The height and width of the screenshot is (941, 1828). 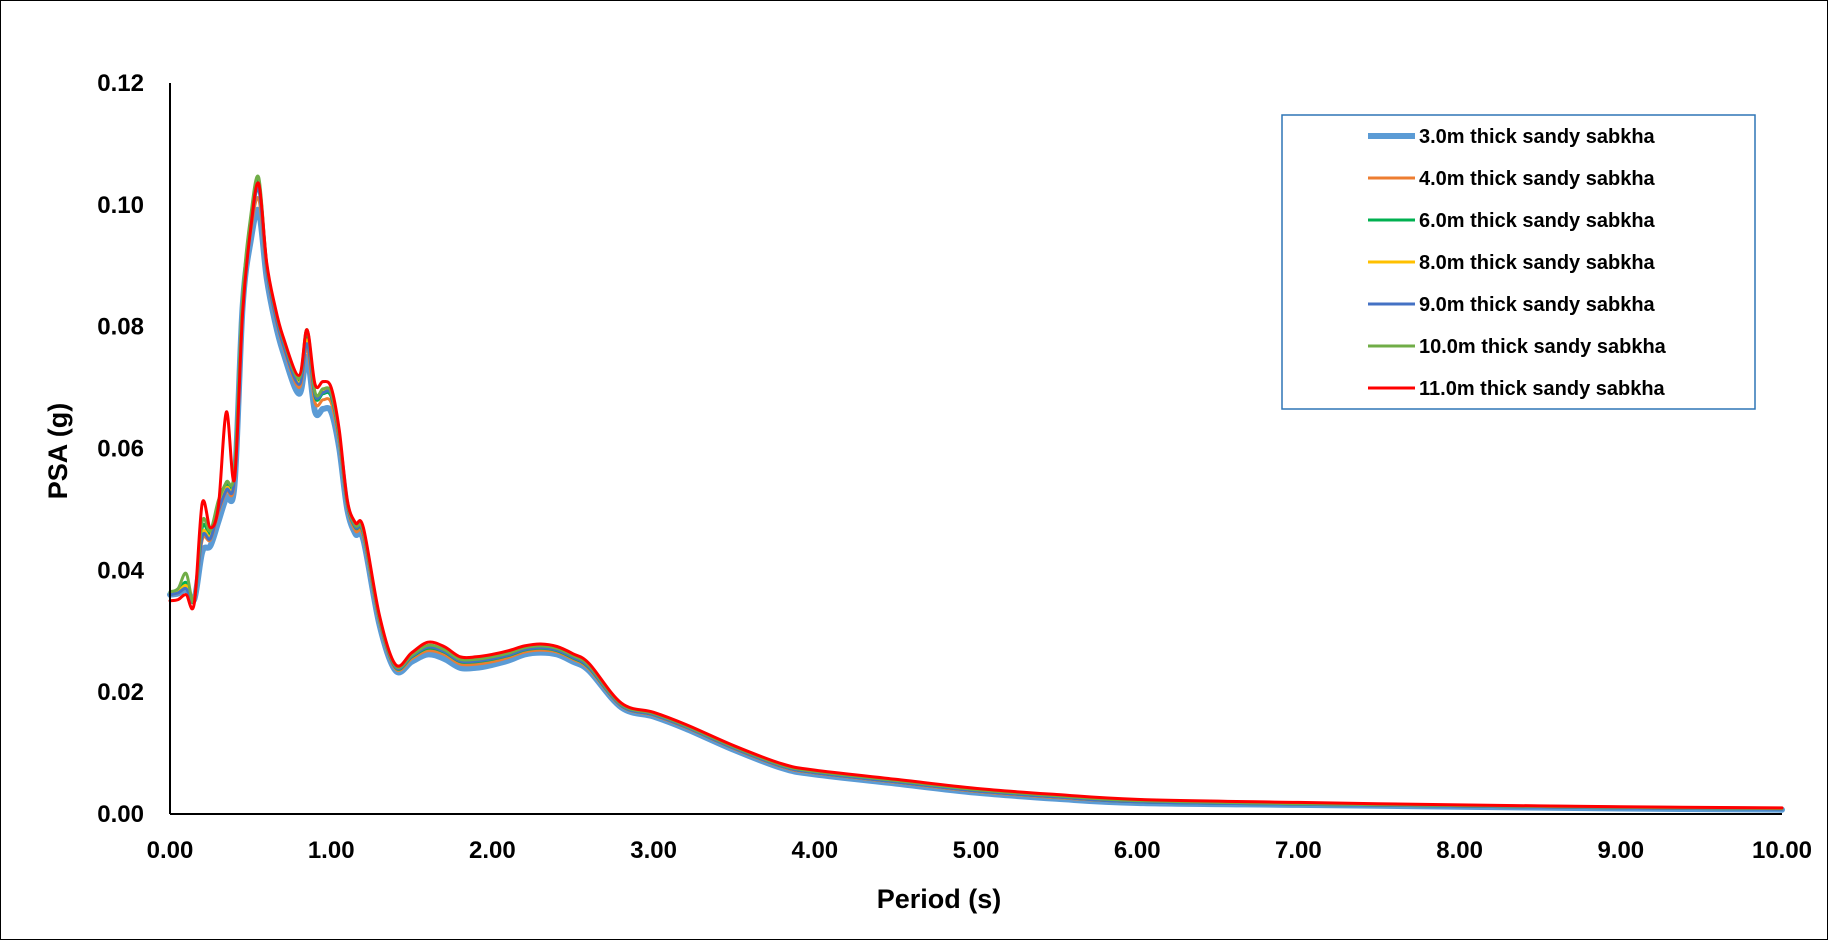 What do you see at coordinates (120, 83) in the screenshot?
I see `y-tick-label: 0.12` at bounding box center [120, 83].